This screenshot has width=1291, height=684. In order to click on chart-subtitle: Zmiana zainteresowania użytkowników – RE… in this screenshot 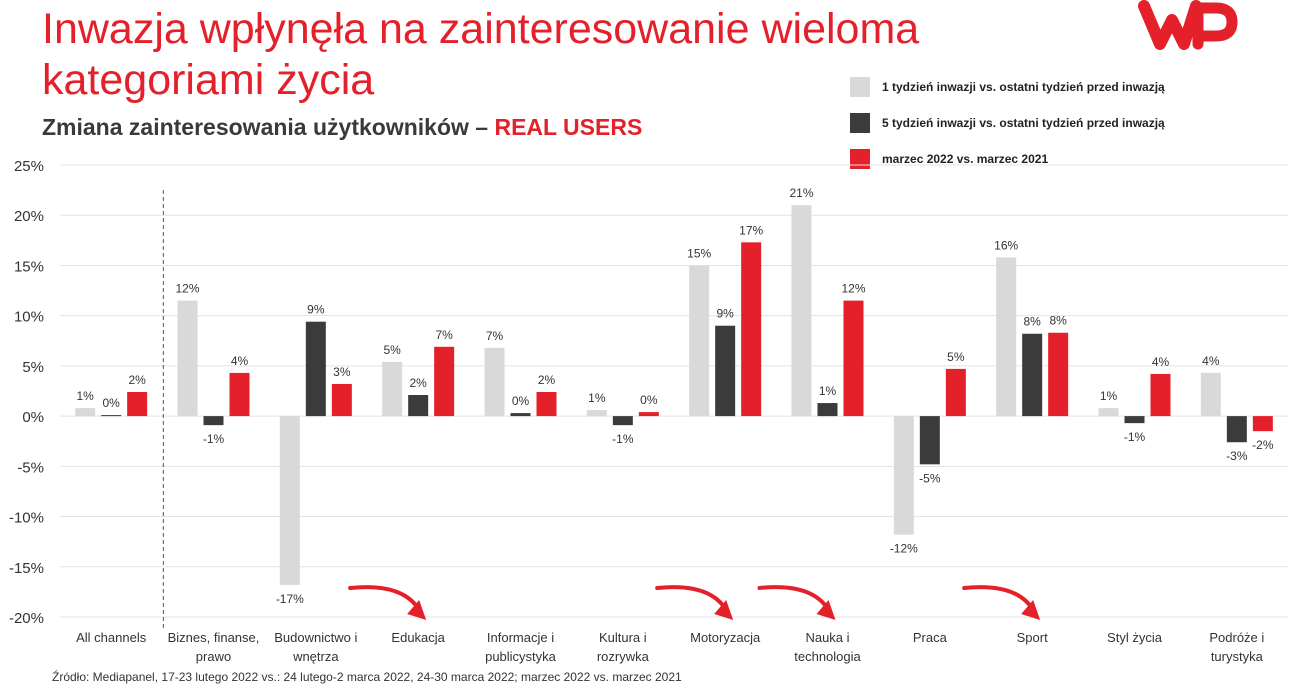, I will do `click(342, 127)`.